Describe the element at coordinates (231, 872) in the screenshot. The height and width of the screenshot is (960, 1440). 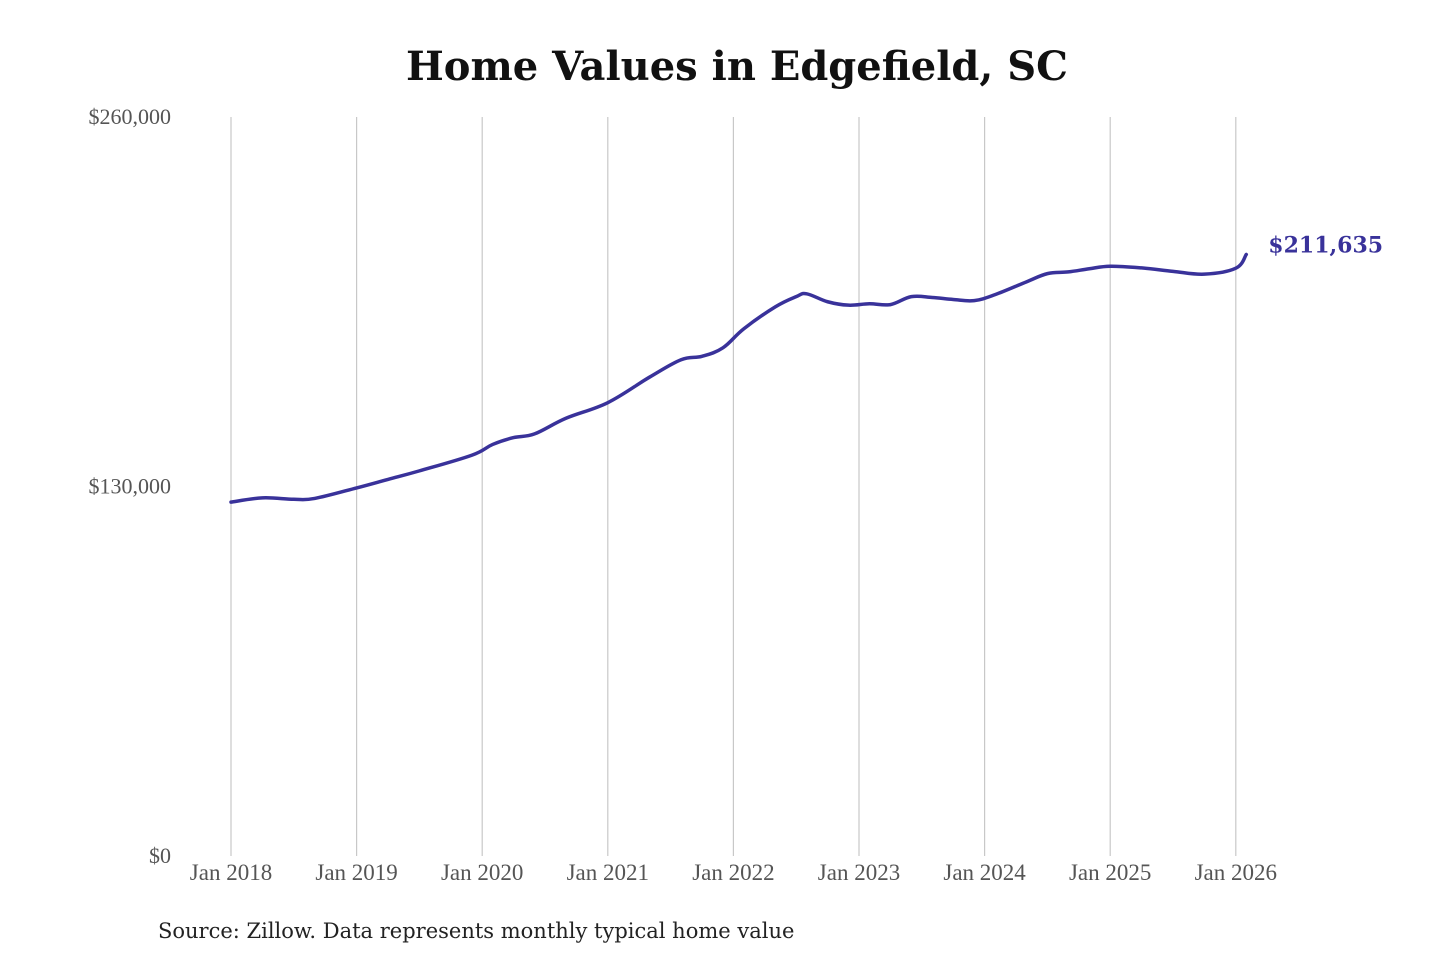
I see `x-tick-label: Jan 2018` at that location.